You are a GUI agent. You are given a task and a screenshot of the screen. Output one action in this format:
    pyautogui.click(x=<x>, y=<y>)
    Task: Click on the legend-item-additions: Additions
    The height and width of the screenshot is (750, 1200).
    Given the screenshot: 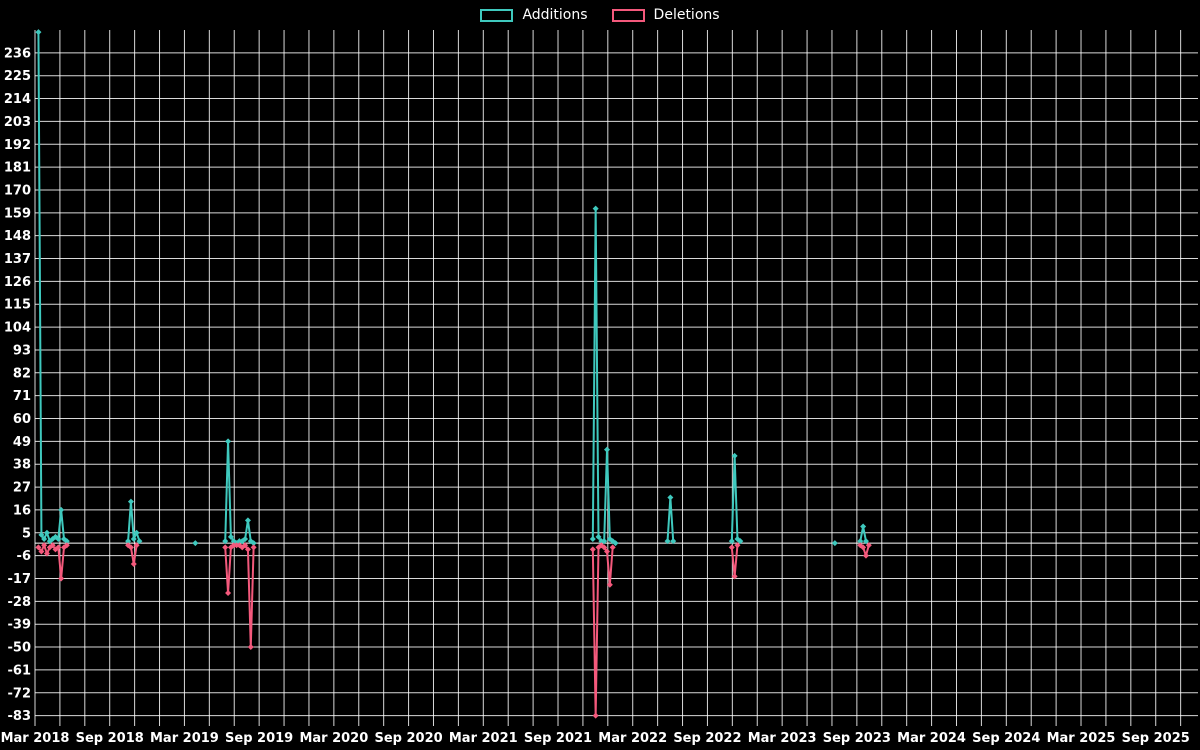 What is the action you would take?
    pyautogui.click(x=534, y=15)
    